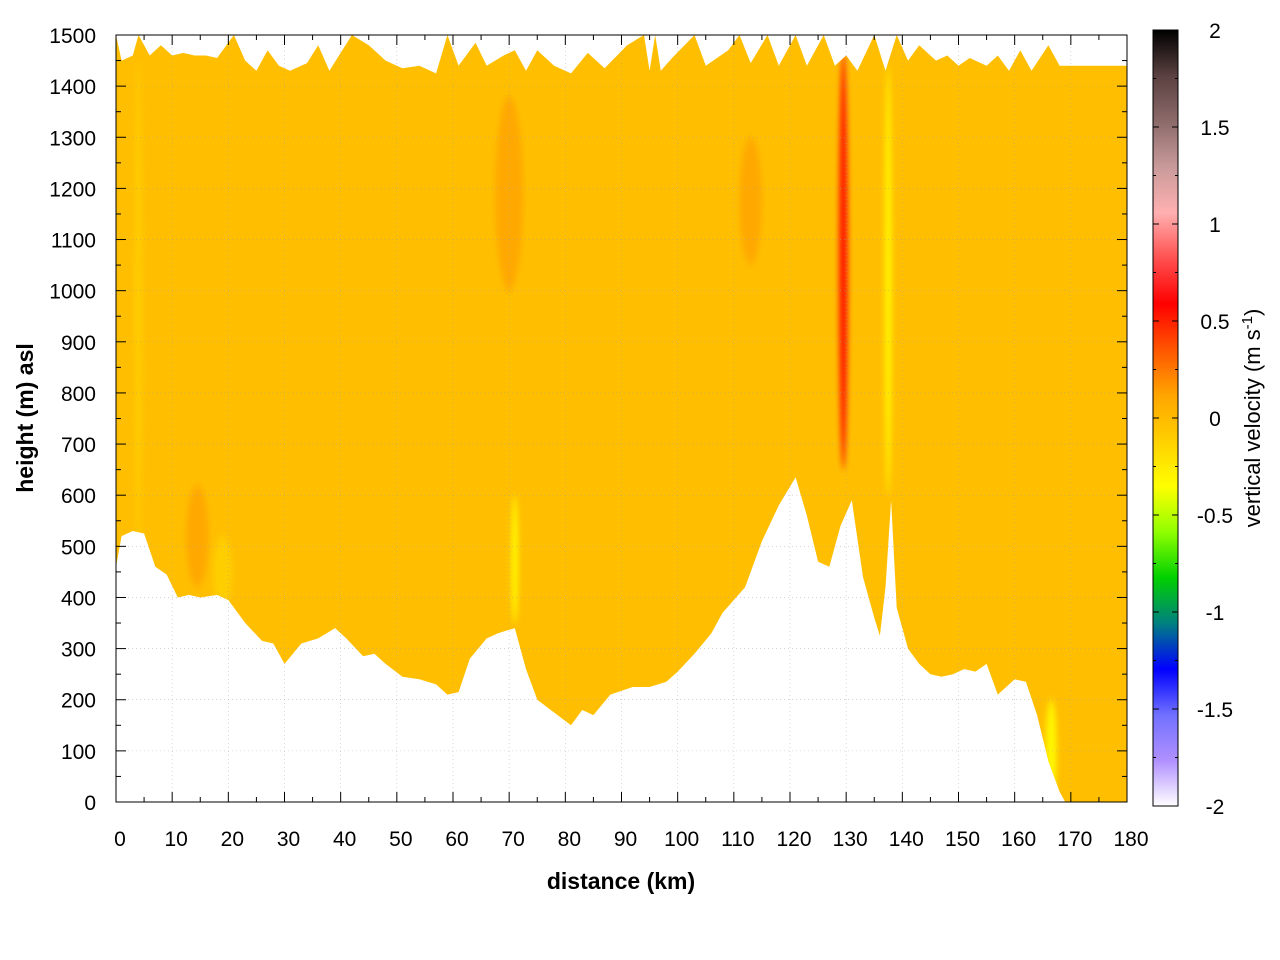  I want to click on y-tick-label: 100, so click(78, 752).